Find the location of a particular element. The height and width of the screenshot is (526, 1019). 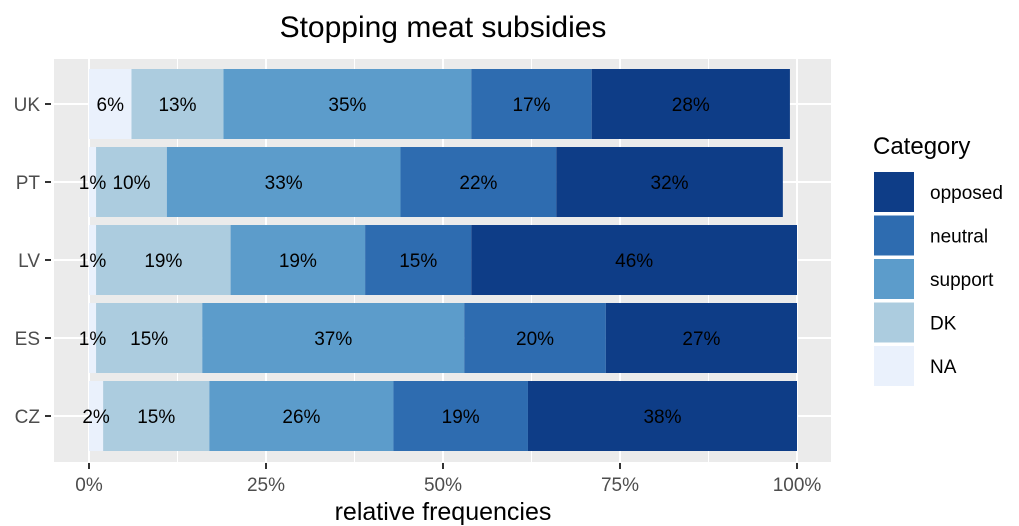

bar-na-pt is located at coordinates (93, 182).